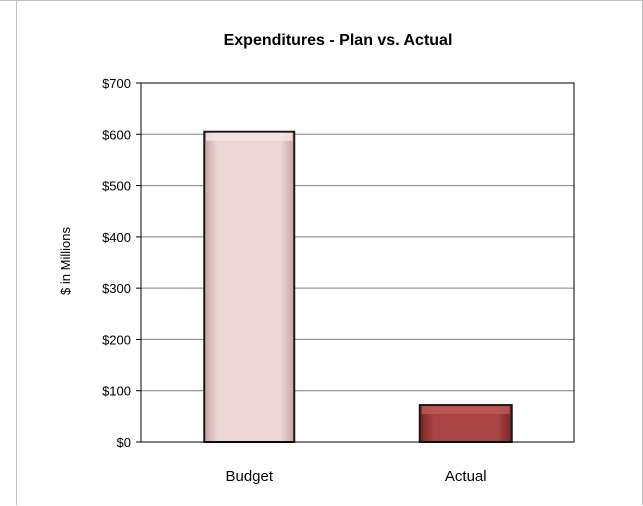  Describe the element at coordinates (116, 391) in the screenshot. I see `y-tick-label: $100` at that location.